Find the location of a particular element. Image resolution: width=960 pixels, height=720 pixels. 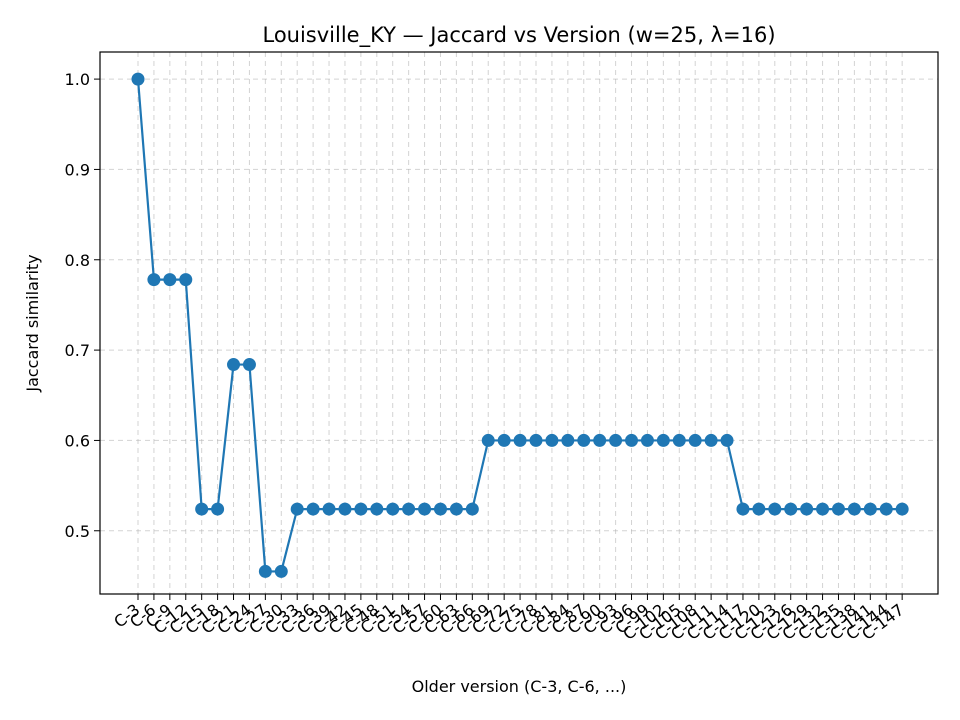

y-tick-label: 0.6 is located at coordinates (77, 440).